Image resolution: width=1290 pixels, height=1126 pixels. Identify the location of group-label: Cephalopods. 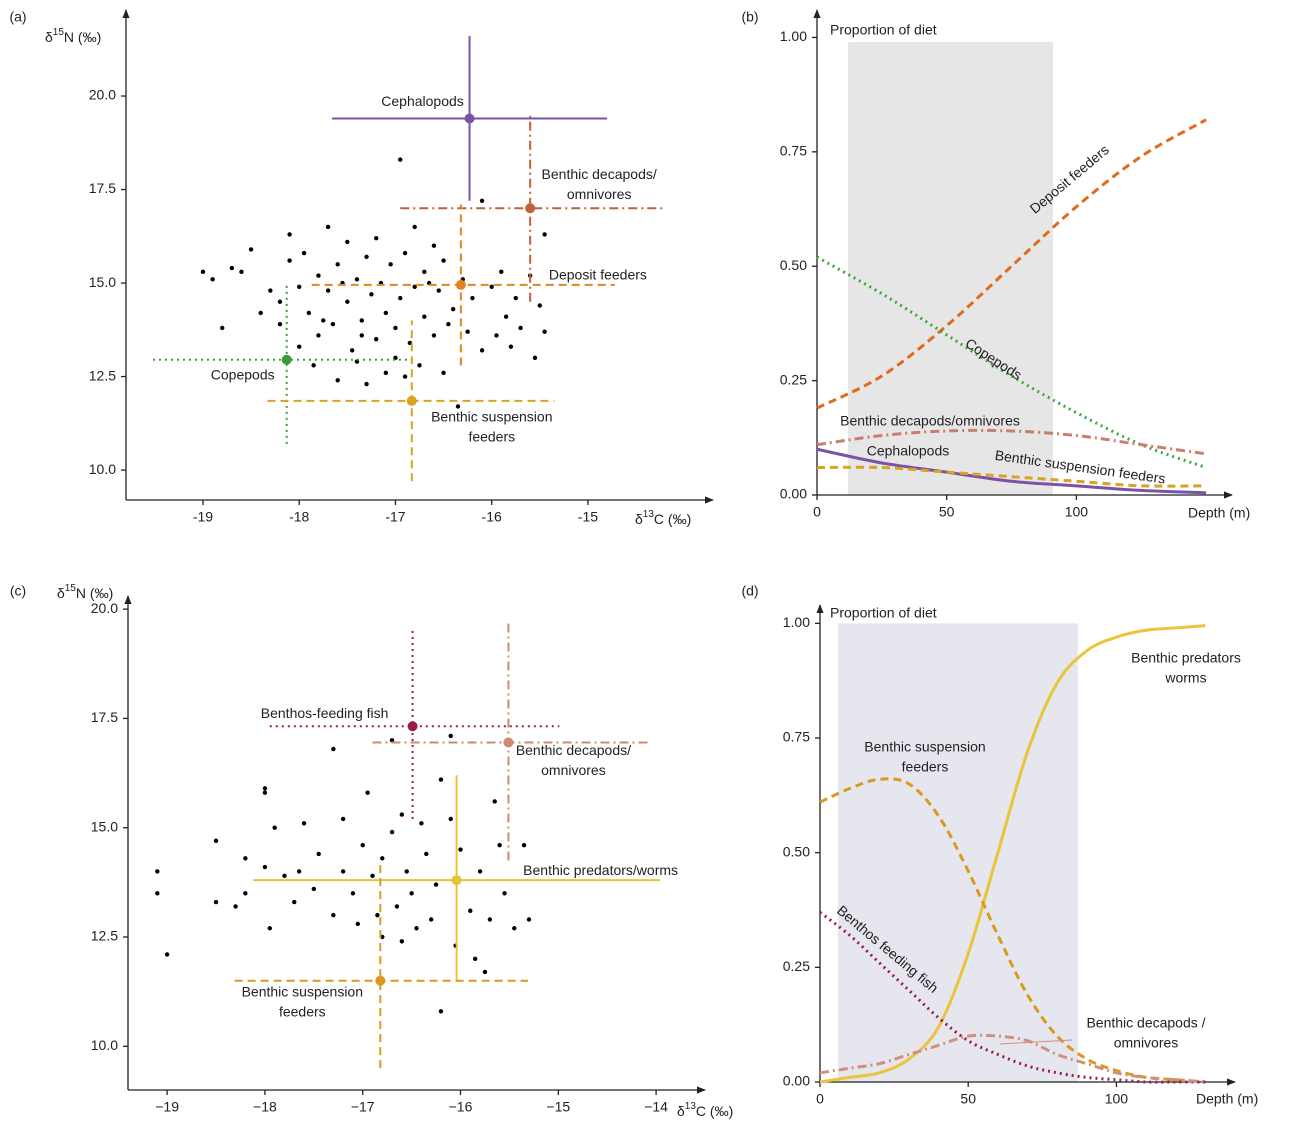
(422, 101).